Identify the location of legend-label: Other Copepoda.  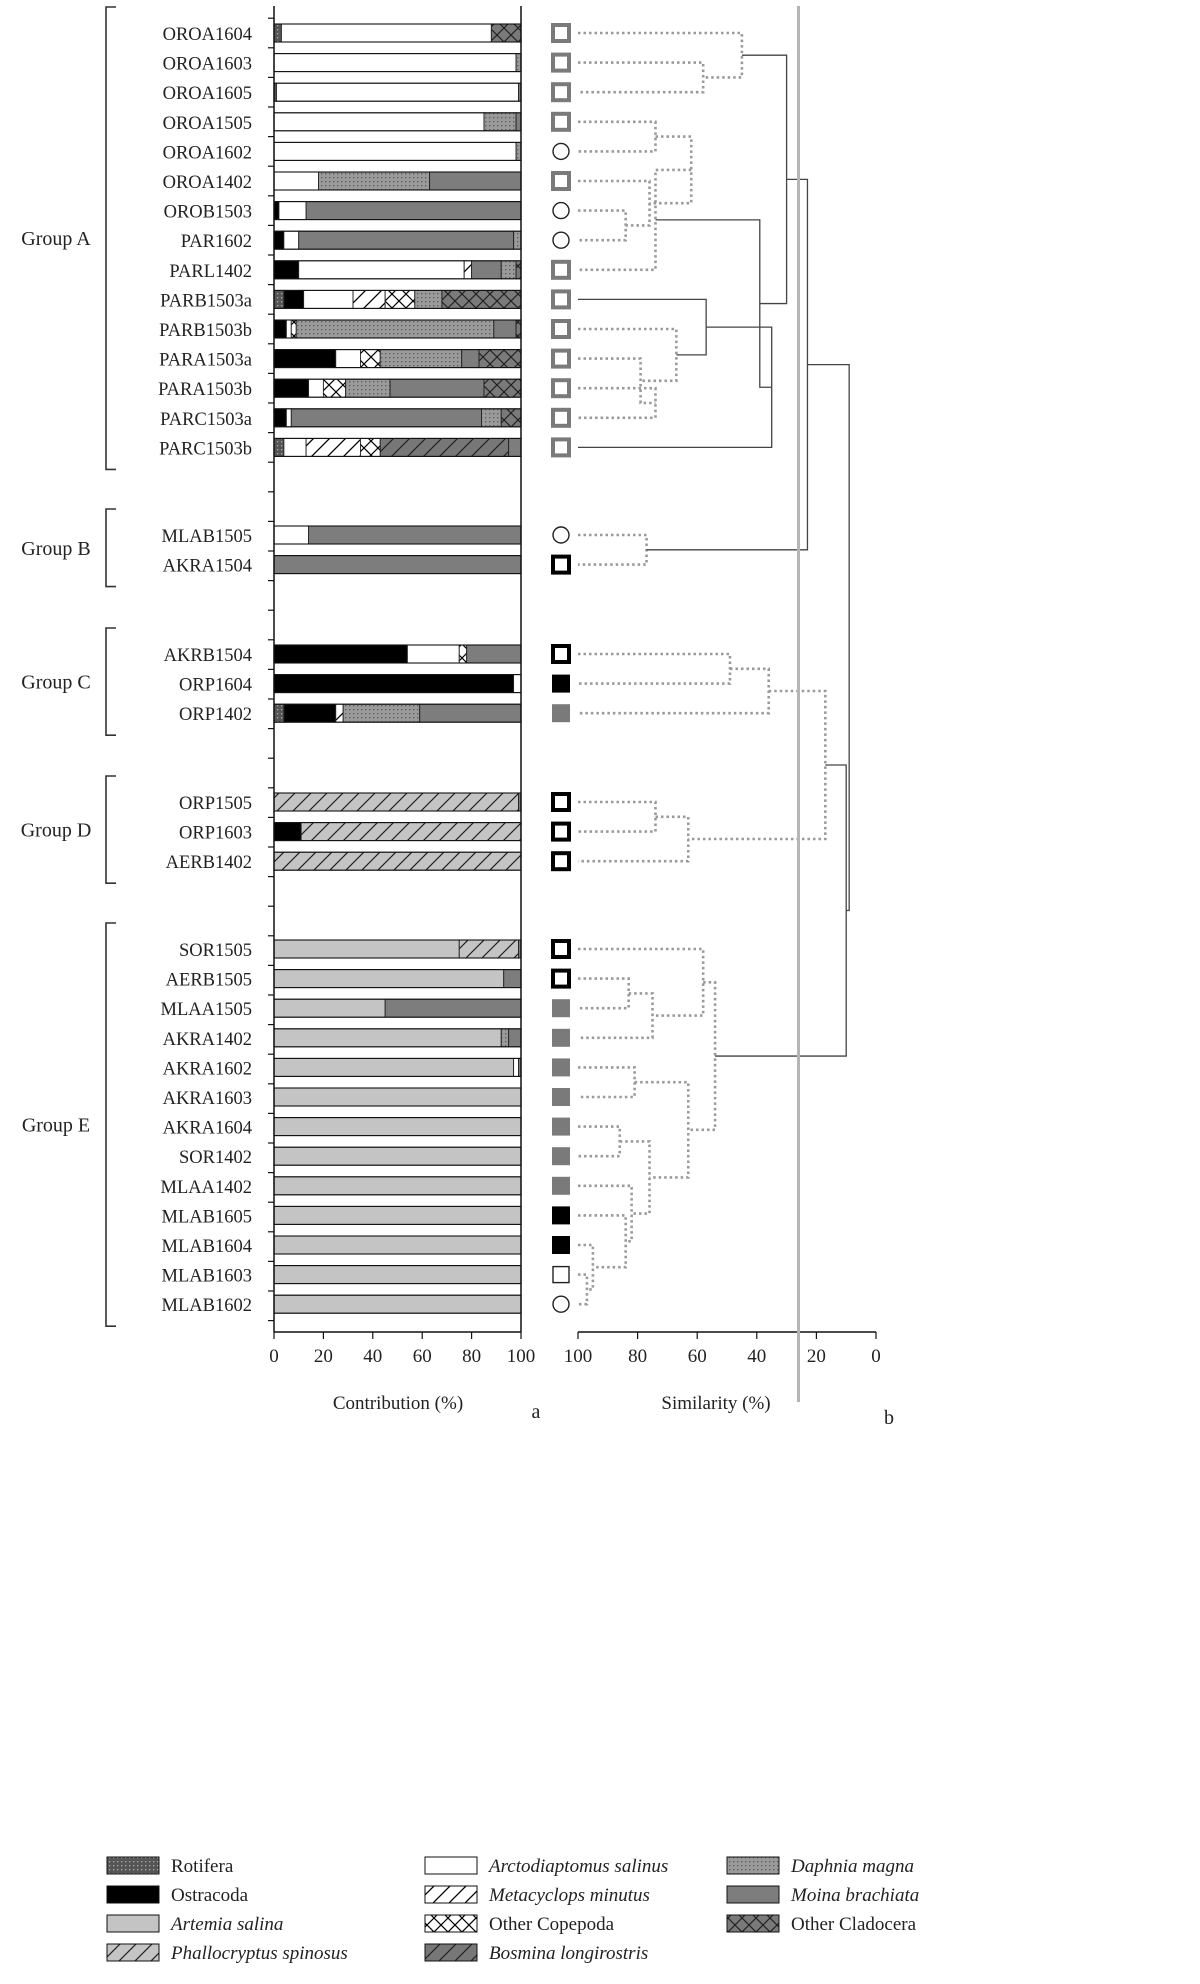
(552, 1924).